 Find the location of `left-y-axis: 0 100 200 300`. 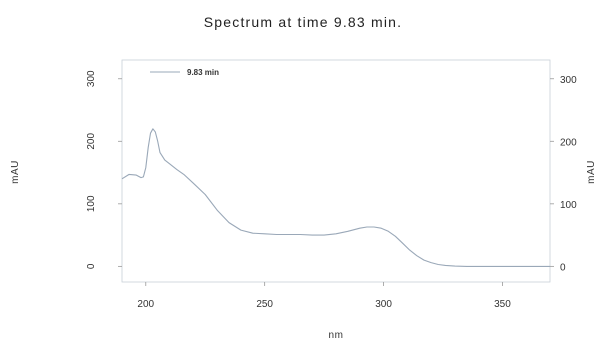

left-y-axis: 0 100 200 300 is located at coordinates (104, 169).